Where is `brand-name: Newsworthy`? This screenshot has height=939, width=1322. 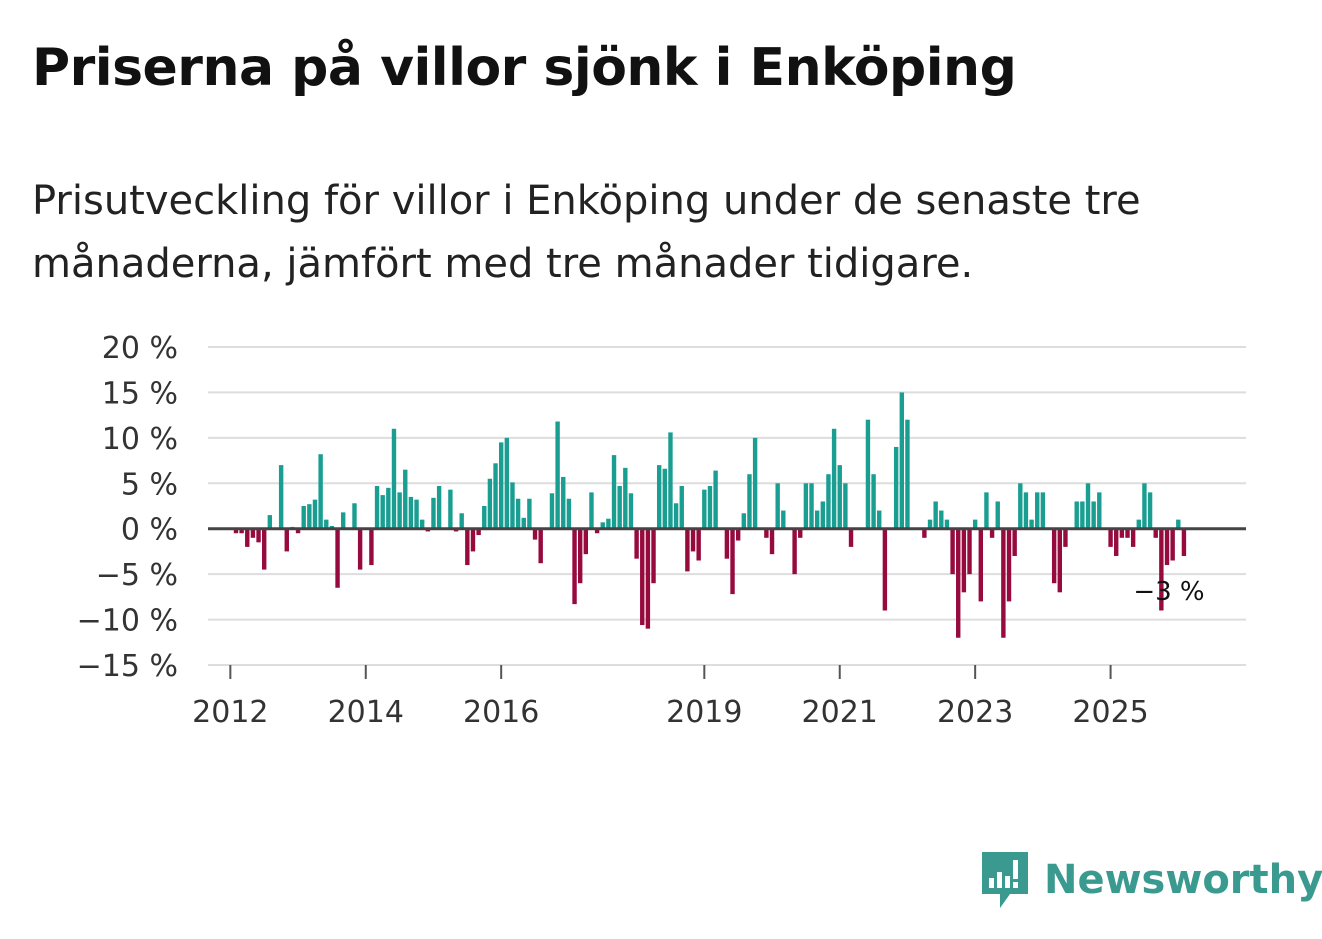 brand-name: Newsworthy is located at coordinates (1183, 880).